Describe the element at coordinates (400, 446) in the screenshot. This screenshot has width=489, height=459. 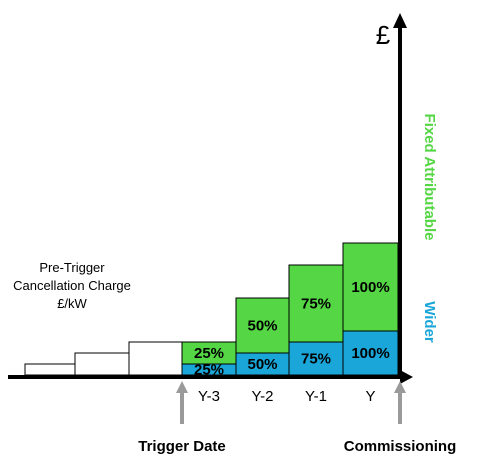
I see `marker-label-2: Commissioning` at that location.